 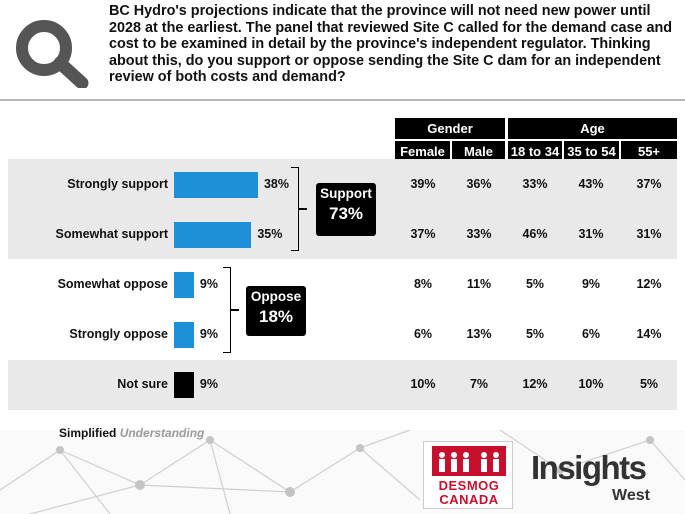 What do you see at coordinates (303, 209) in the screenshot?
I see `support-brace-tick` at bounding box center [303, 209].